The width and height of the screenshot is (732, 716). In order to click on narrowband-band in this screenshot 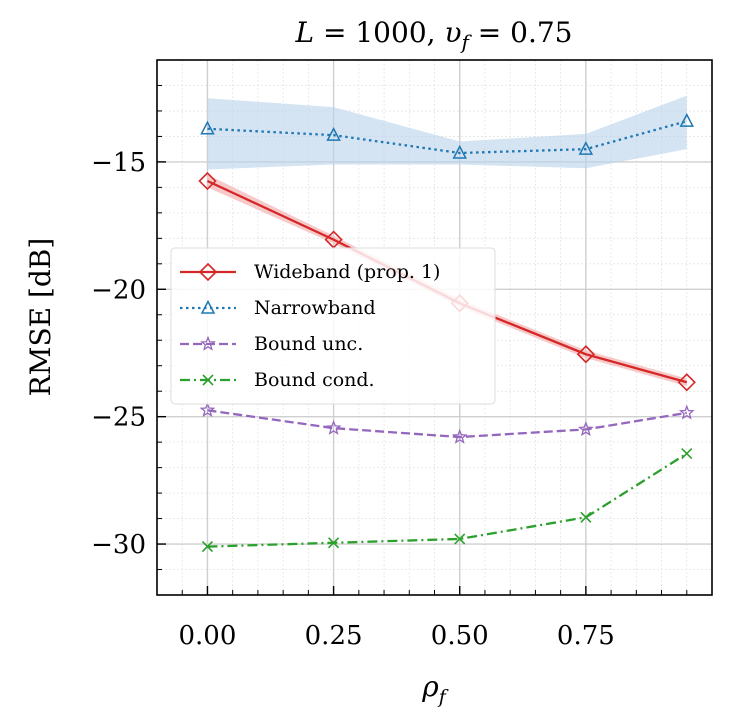, I will do `click(447, 132)`.